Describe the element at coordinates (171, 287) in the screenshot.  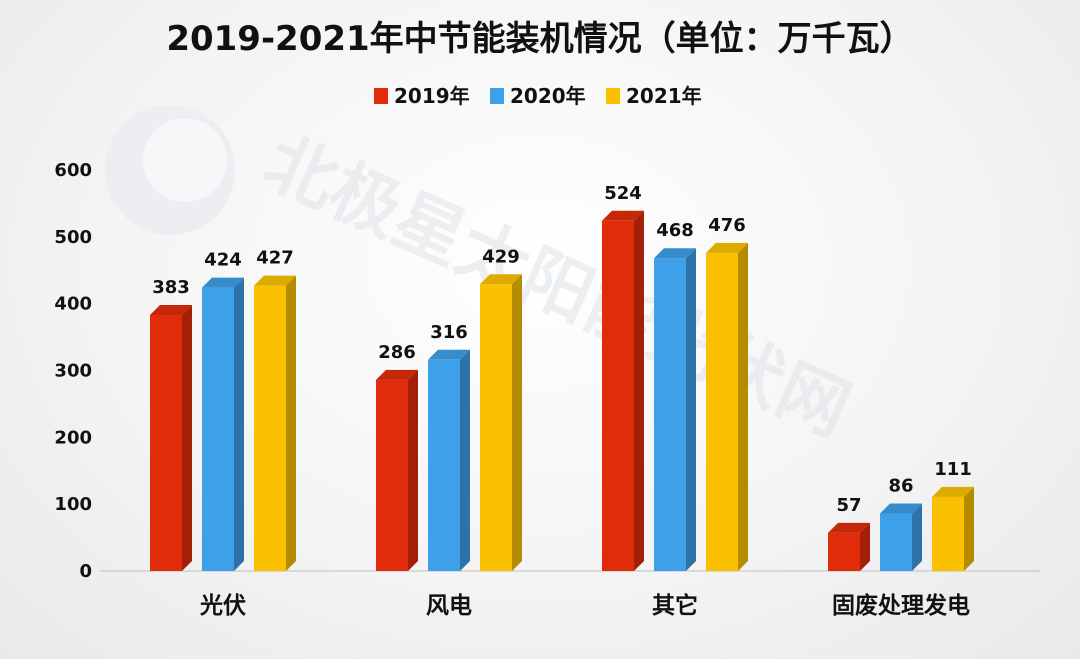
I see `data-label: 383` at that location.